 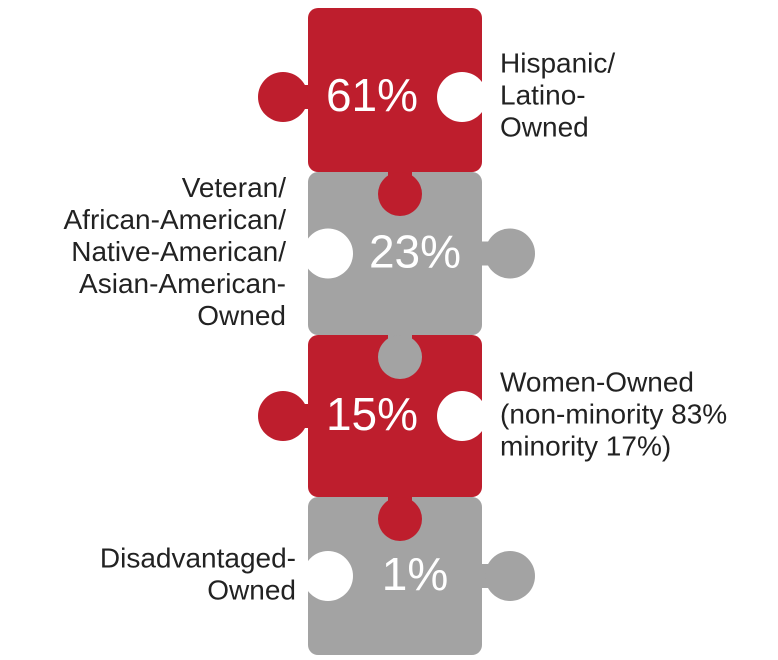 What do you see at coordinates (198, 557) in the screenshot?
I see `caption-line: Disadvantaged-` at bounding box center [198, 557].